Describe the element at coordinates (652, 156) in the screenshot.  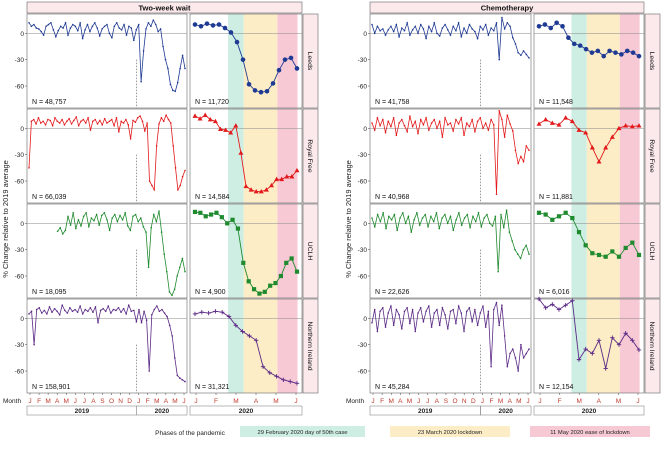
I see `site-strip` at that location.